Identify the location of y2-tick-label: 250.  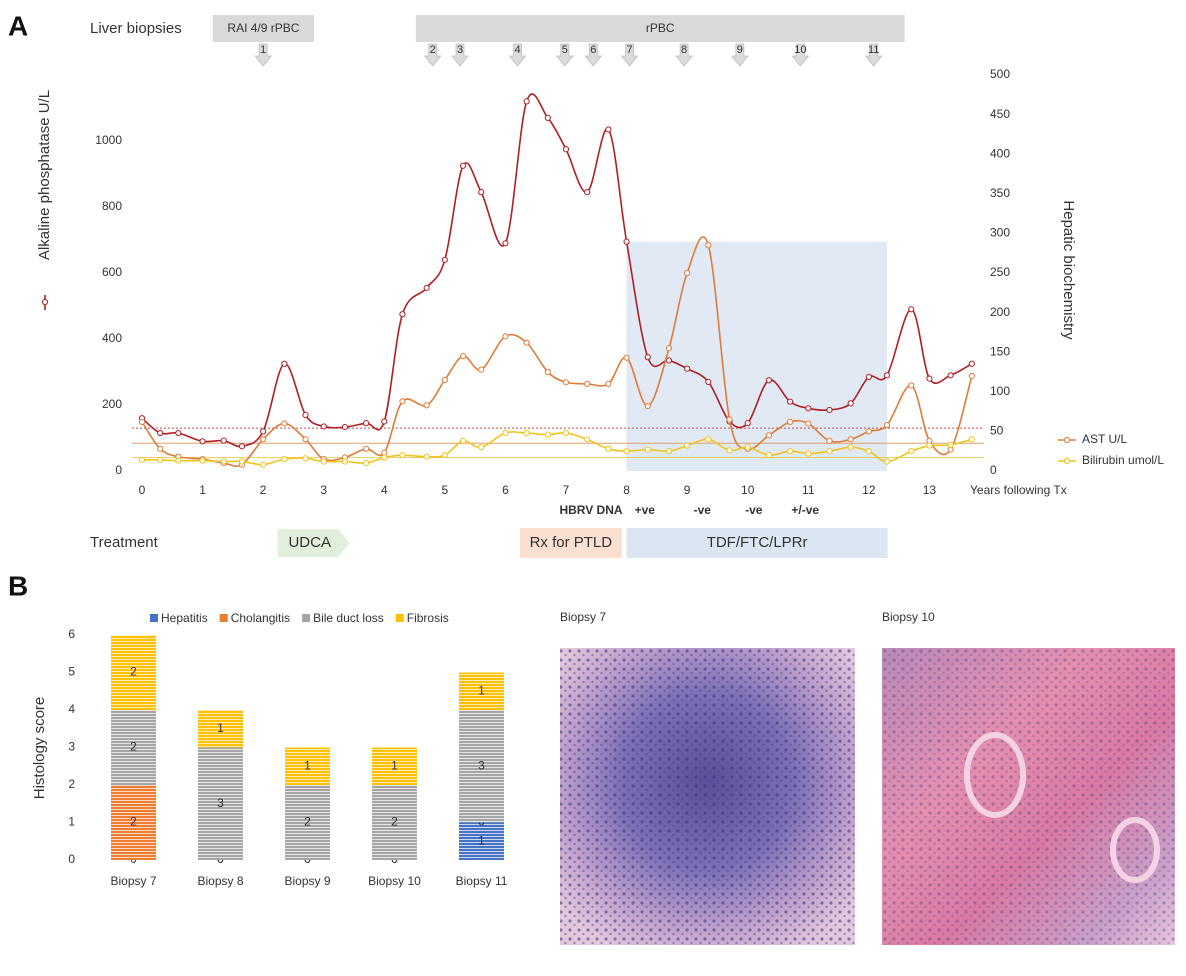
(1000, 272).